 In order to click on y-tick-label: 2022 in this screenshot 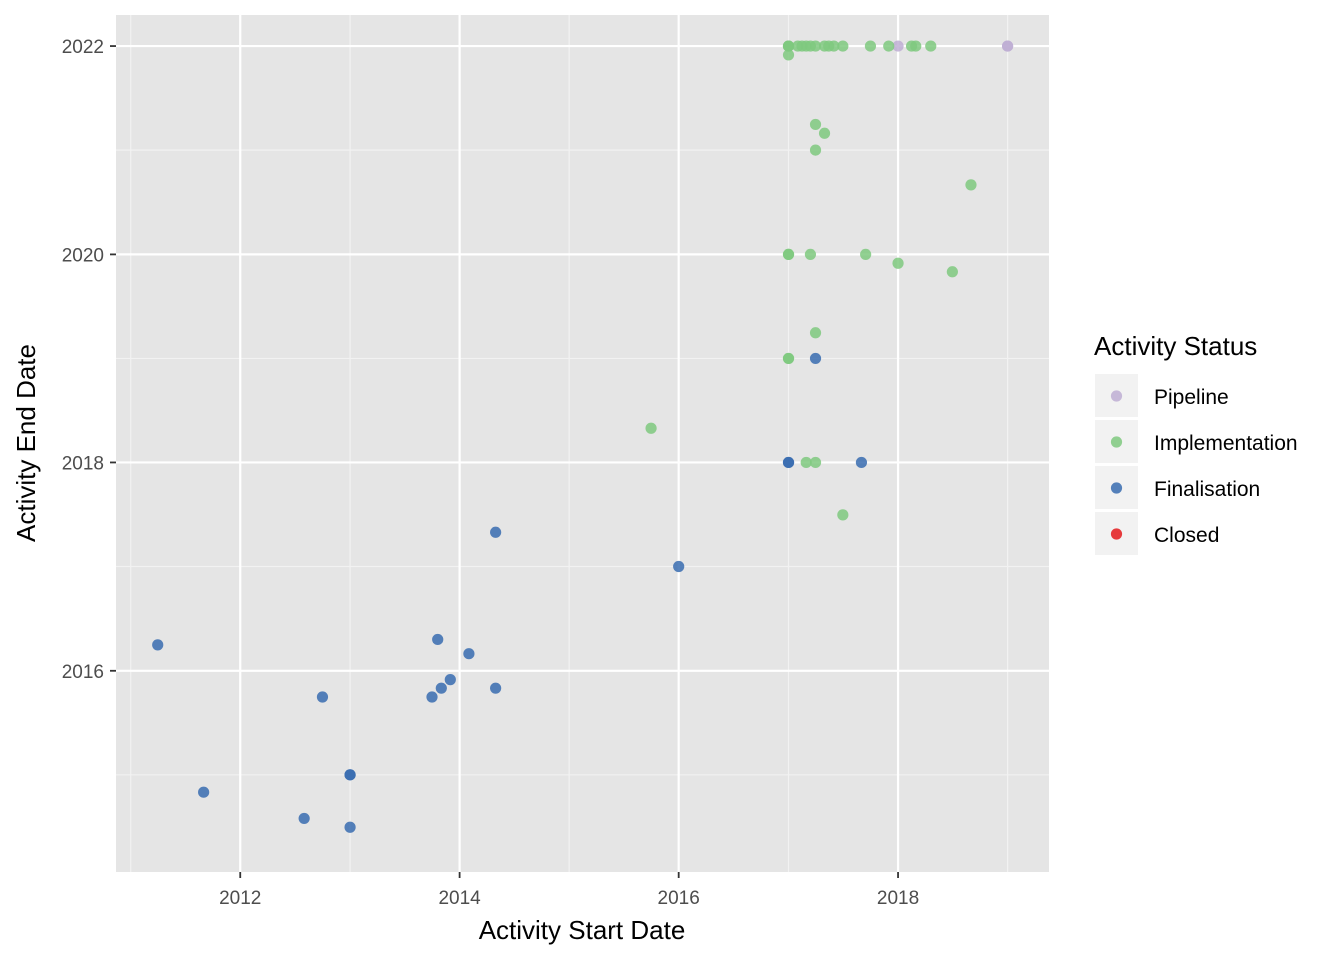, I will do `click(83, 47)`.